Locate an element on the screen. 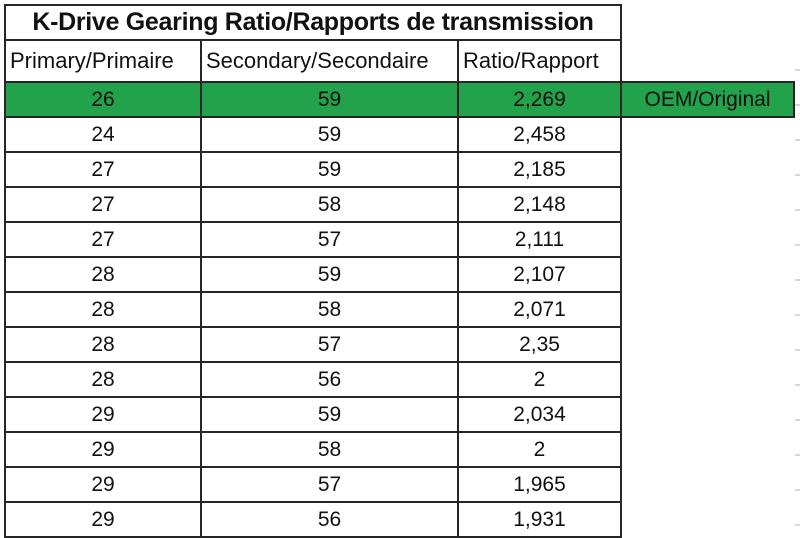  table-row: 28 57 2,35 is located at coordinates (399, 344).